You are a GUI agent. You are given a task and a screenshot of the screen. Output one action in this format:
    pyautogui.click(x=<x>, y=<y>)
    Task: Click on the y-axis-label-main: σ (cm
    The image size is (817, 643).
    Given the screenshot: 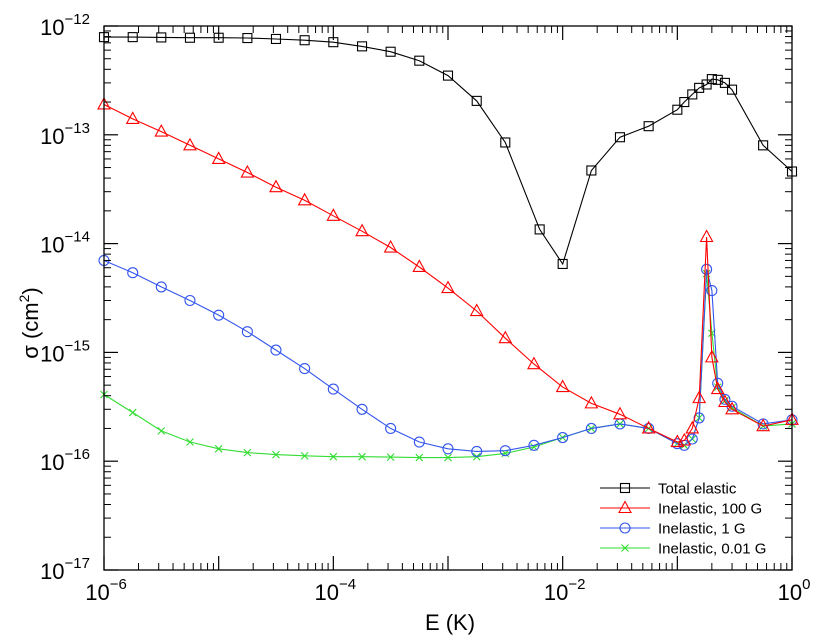 What is the action you would take?
    pyautogui.click(x=30, y=330)
    